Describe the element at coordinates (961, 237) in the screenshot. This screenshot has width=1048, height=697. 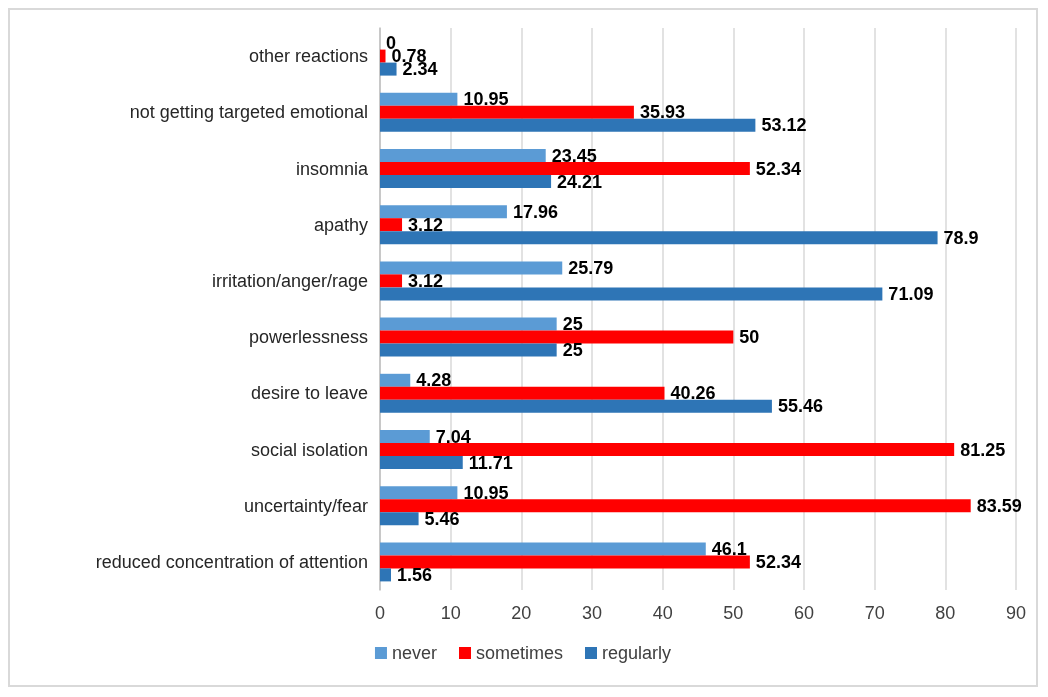
I see `data-label: 78.9` at that location.